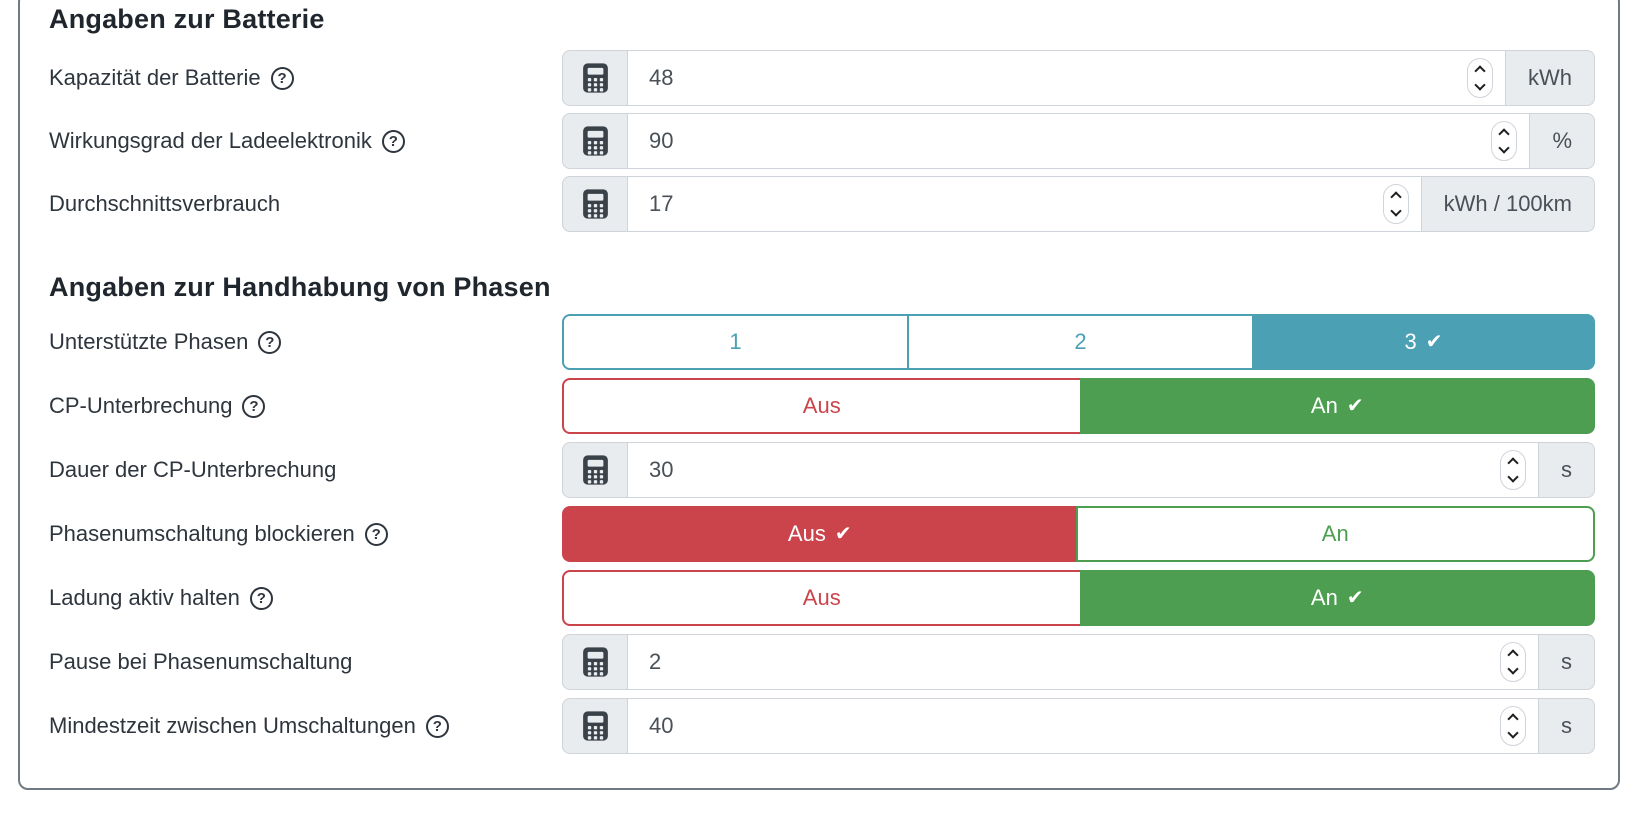  I want to click on cp-duration-unit: s, so click(1566, 470).